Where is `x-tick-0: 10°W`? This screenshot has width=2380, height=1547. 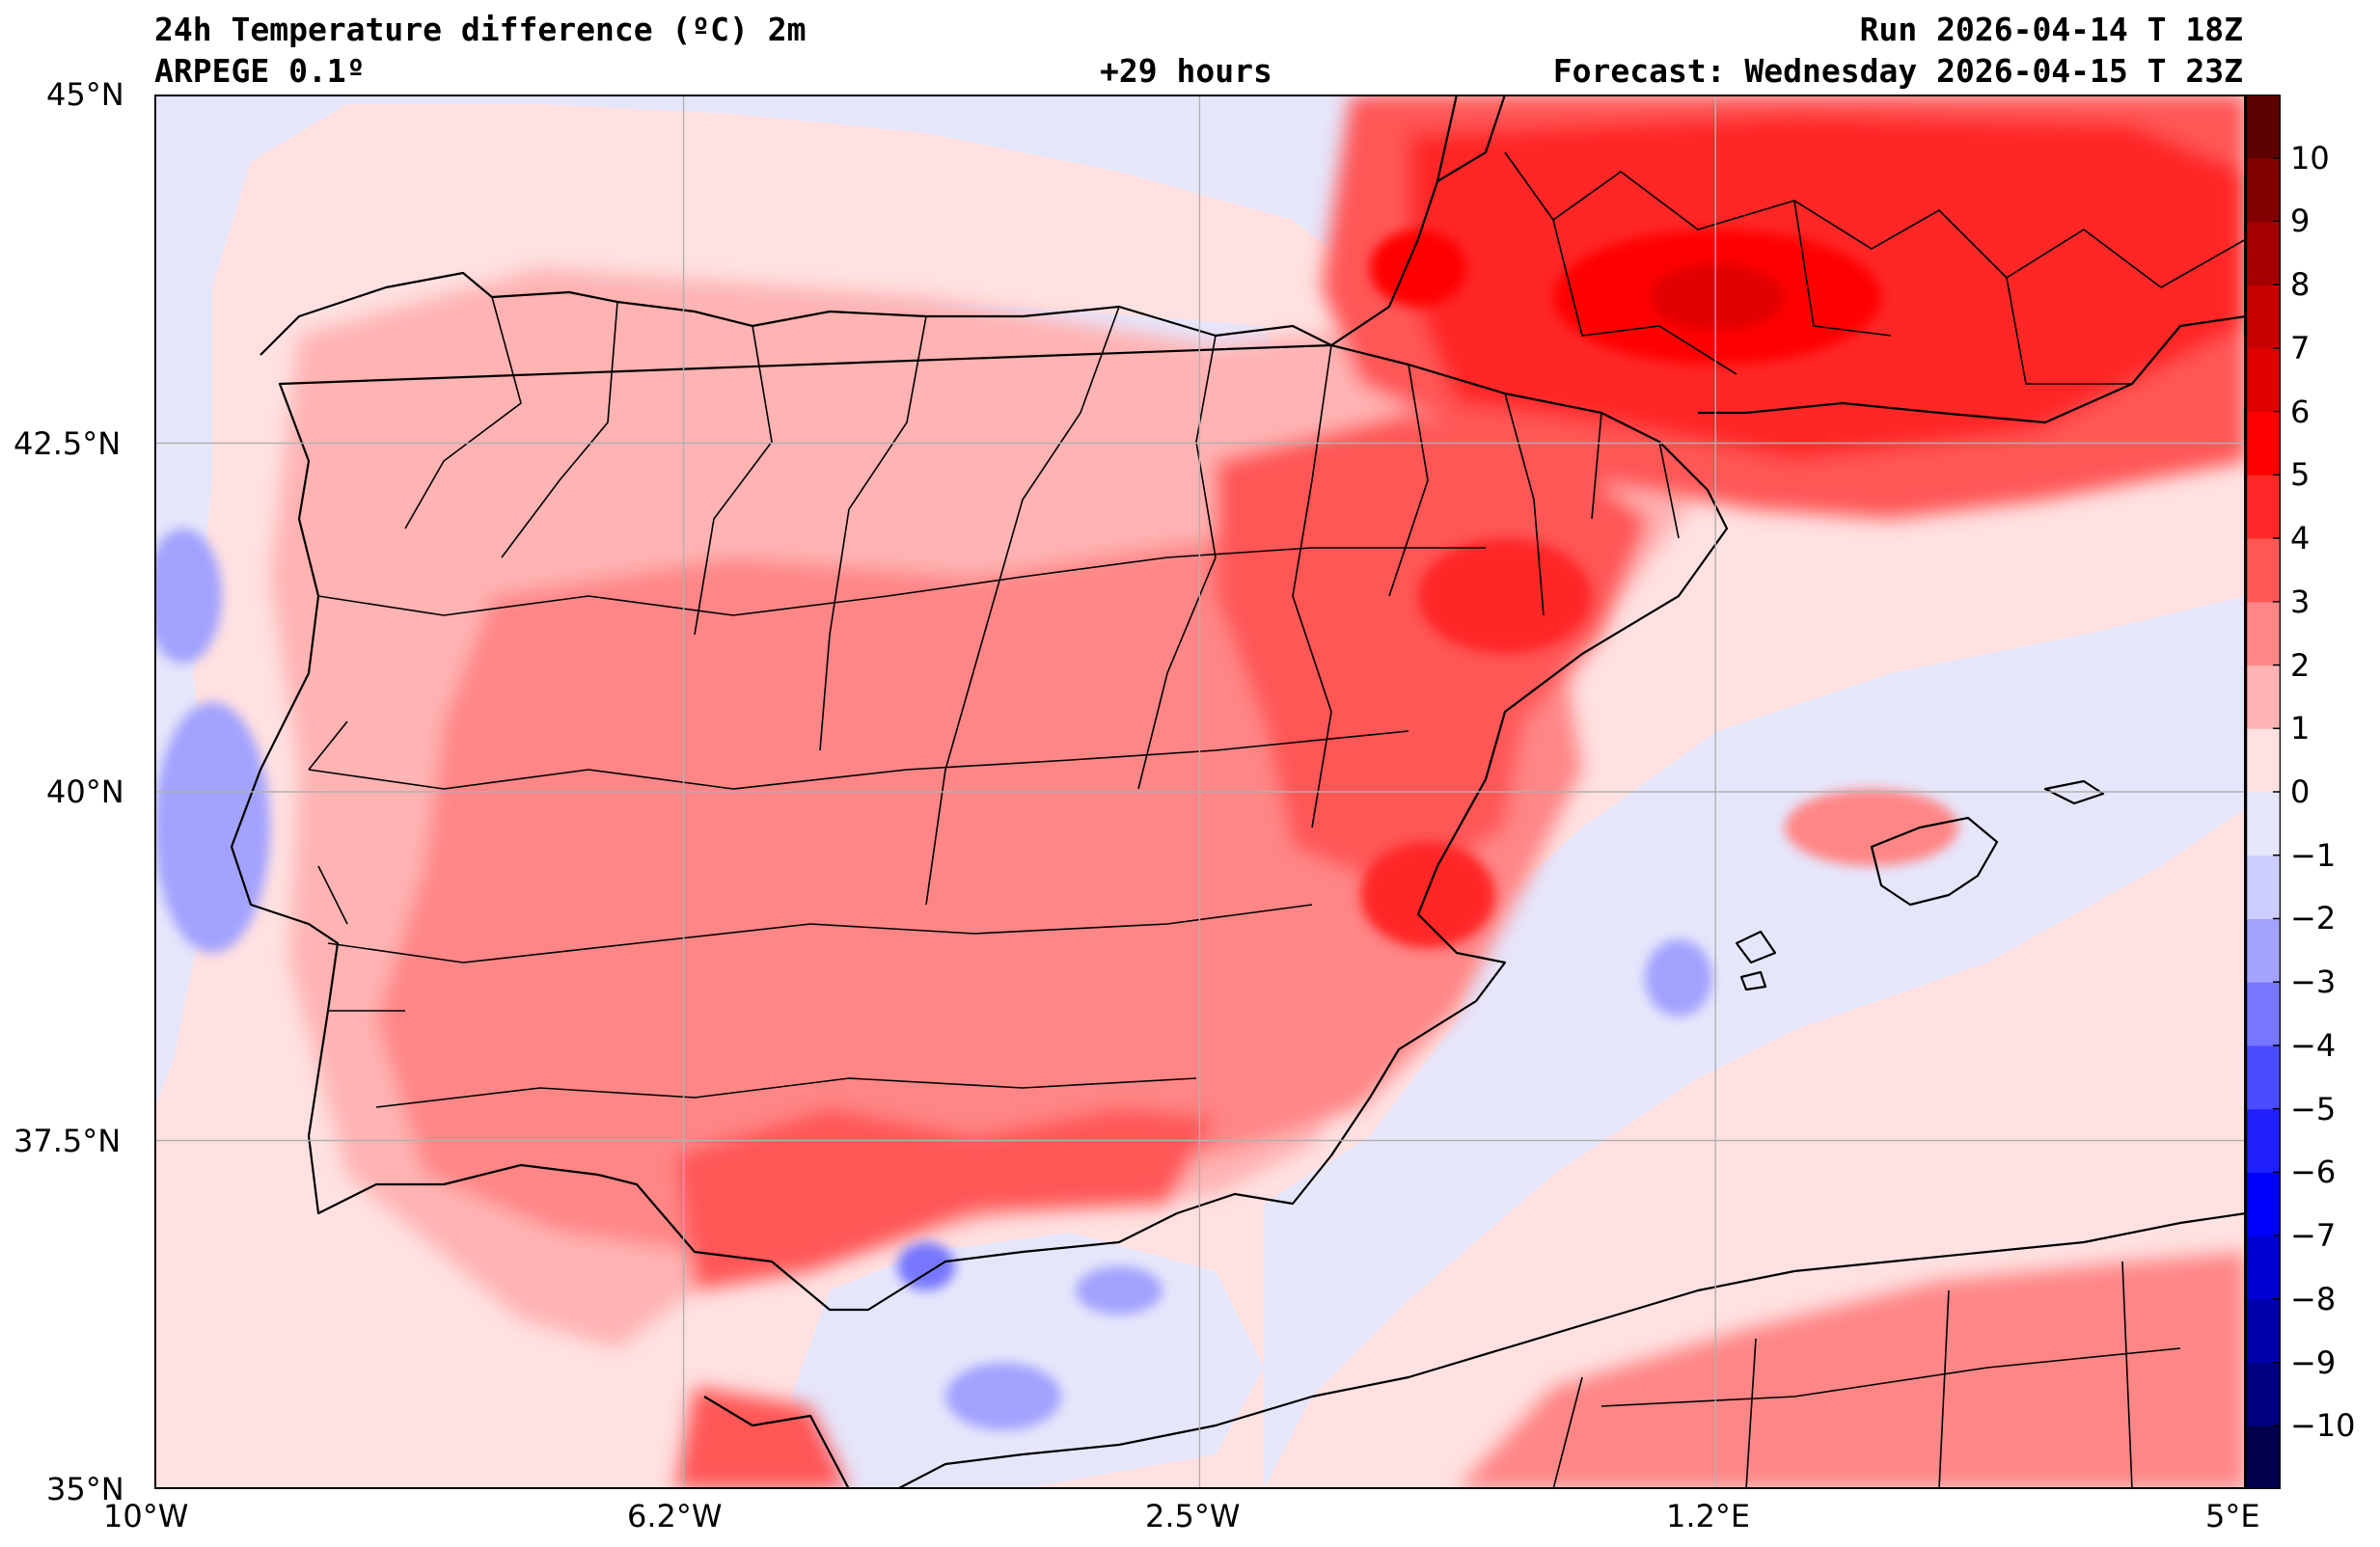 x-tick-0: 10°W is located at coordinates (146, 1516).